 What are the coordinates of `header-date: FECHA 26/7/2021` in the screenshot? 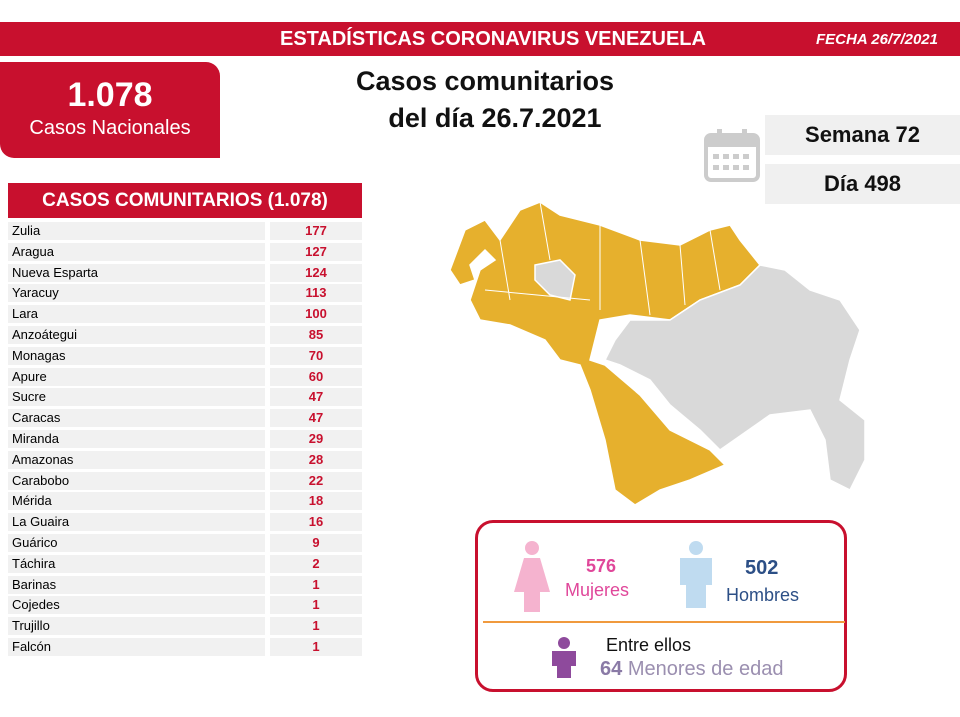 It's located at (876, 39).